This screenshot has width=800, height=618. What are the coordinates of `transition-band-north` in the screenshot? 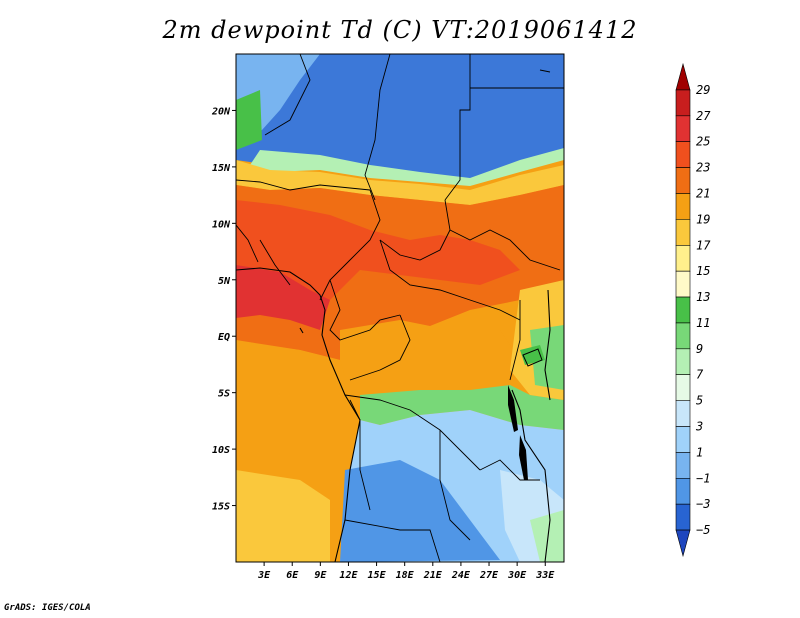 It's located at (407, 167).